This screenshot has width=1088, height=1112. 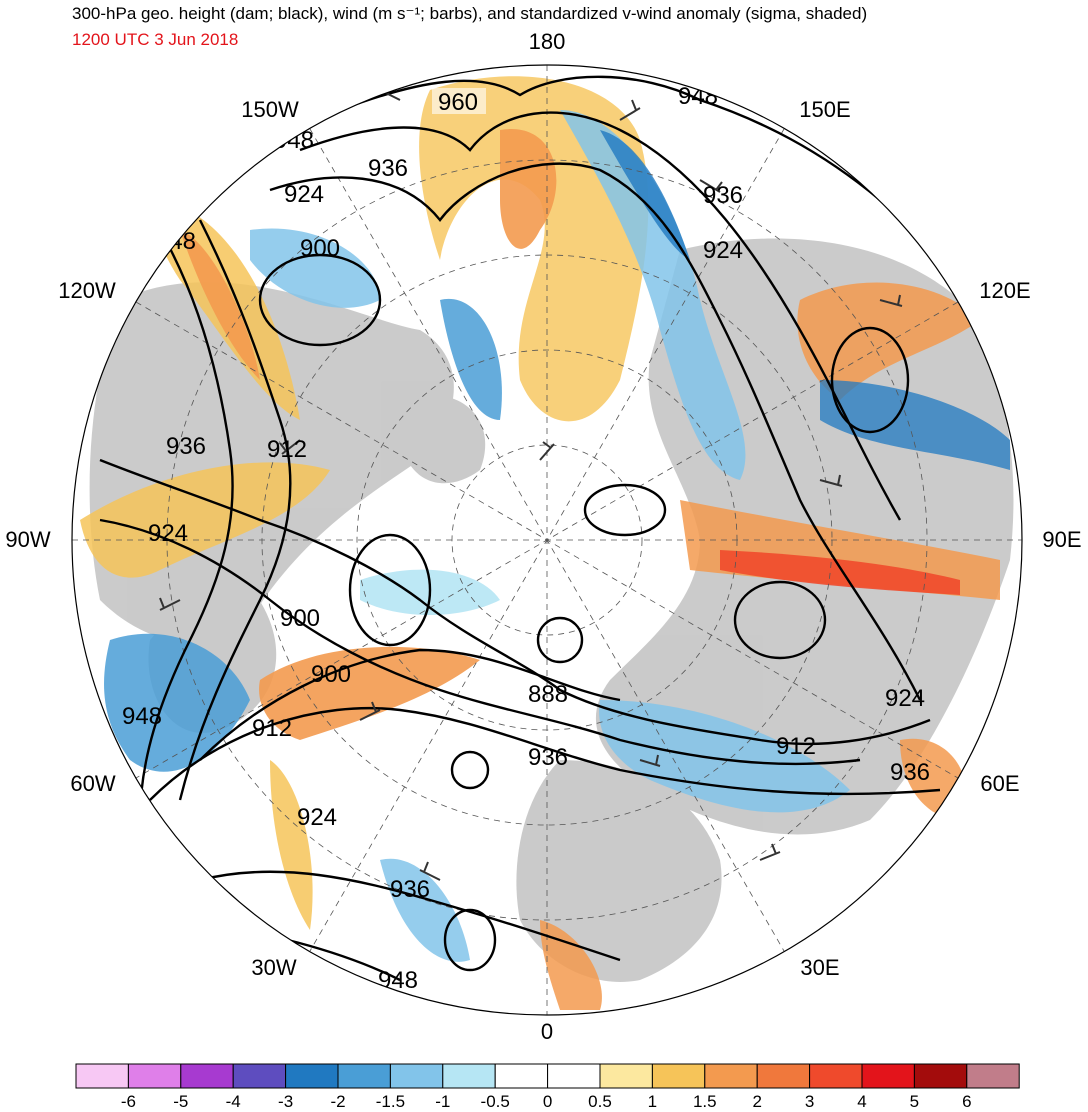 What do you see at coordinates (390, 1101) in the screenshot?
I see `colorbar-tick-label: -1.5` at bounding box center [390, 1101].